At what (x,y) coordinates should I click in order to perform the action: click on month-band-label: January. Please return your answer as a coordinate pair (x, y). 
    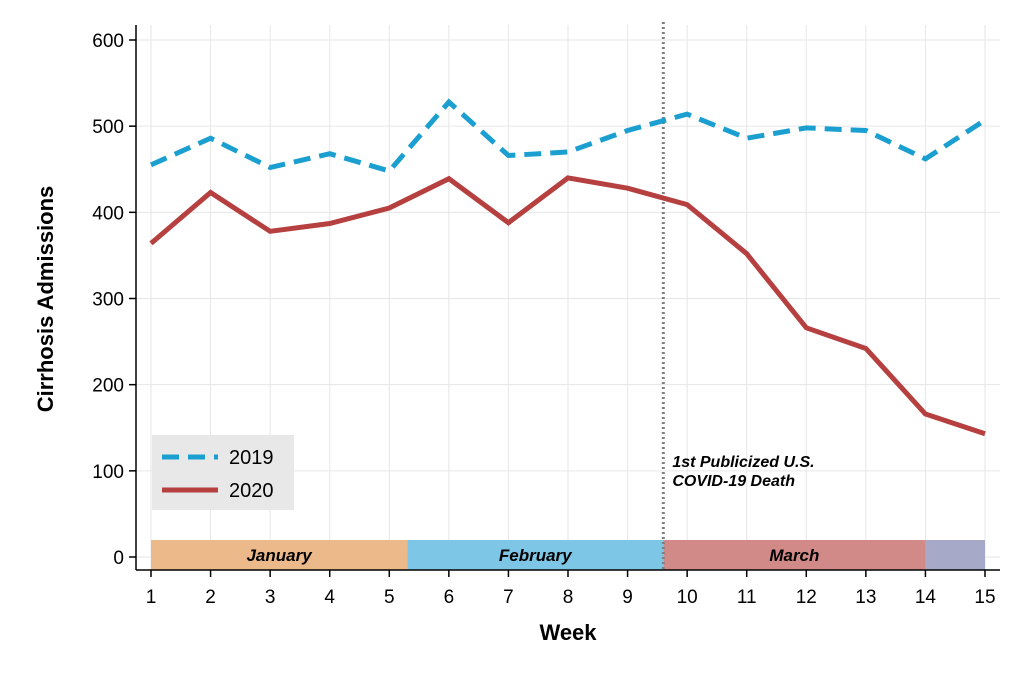
    Looking at the image, I should click on (279, 555).